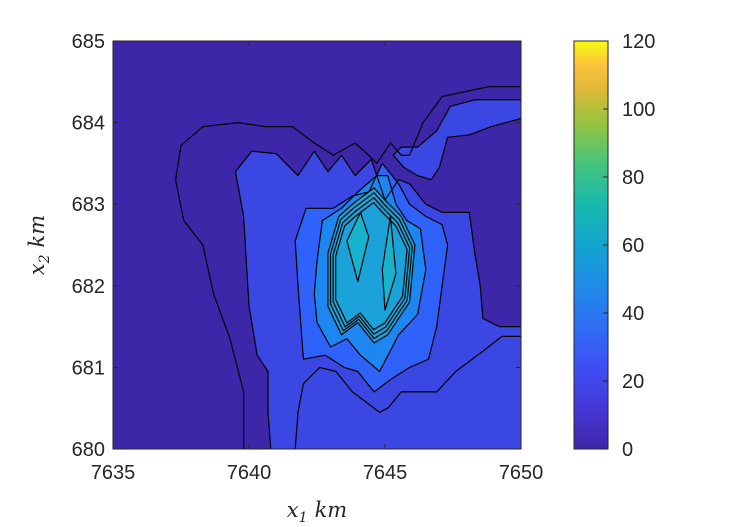 This screenshot has width=747, height=527. I want to click on x-axis-label-base: x, so click(293, 510).